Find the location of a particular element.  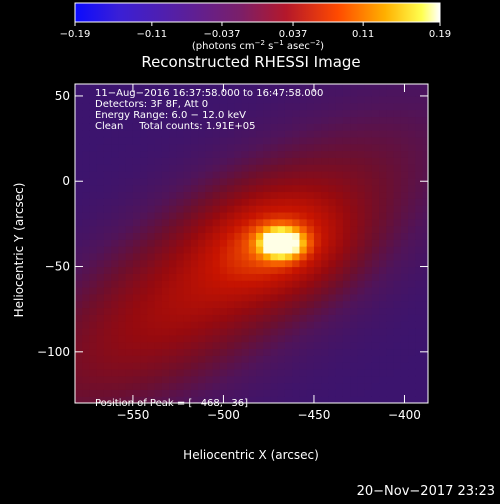

colorbar-tick-label: 0.11 is located at coordinates (363, 34).